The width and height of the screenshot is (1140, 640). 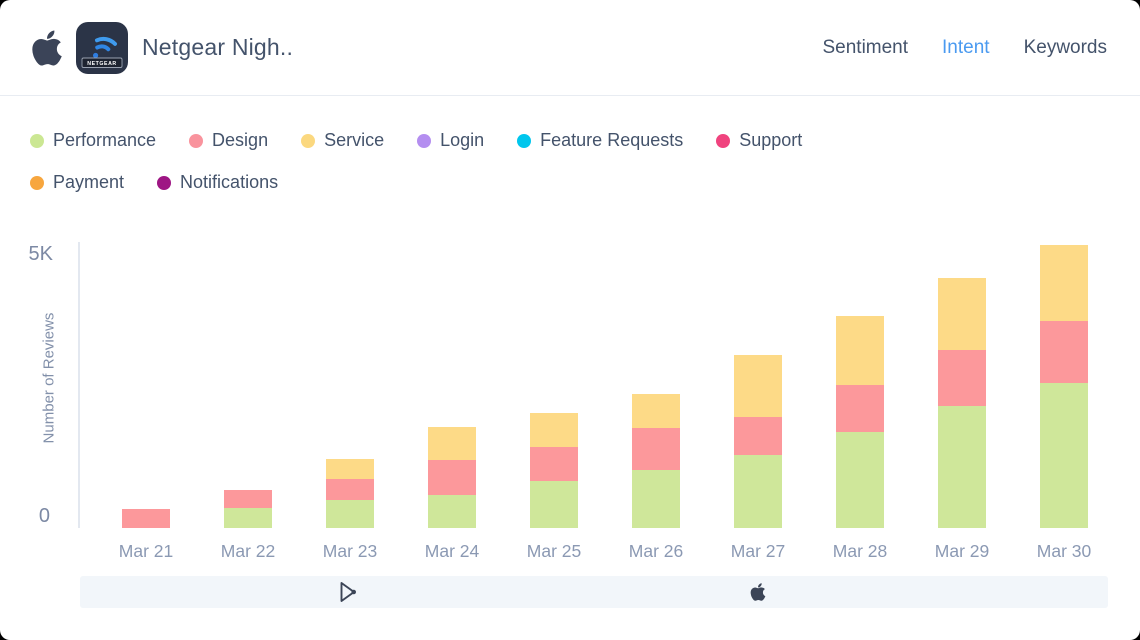 I want to click on legend-item-design: Design, so click(x=228, y=140).